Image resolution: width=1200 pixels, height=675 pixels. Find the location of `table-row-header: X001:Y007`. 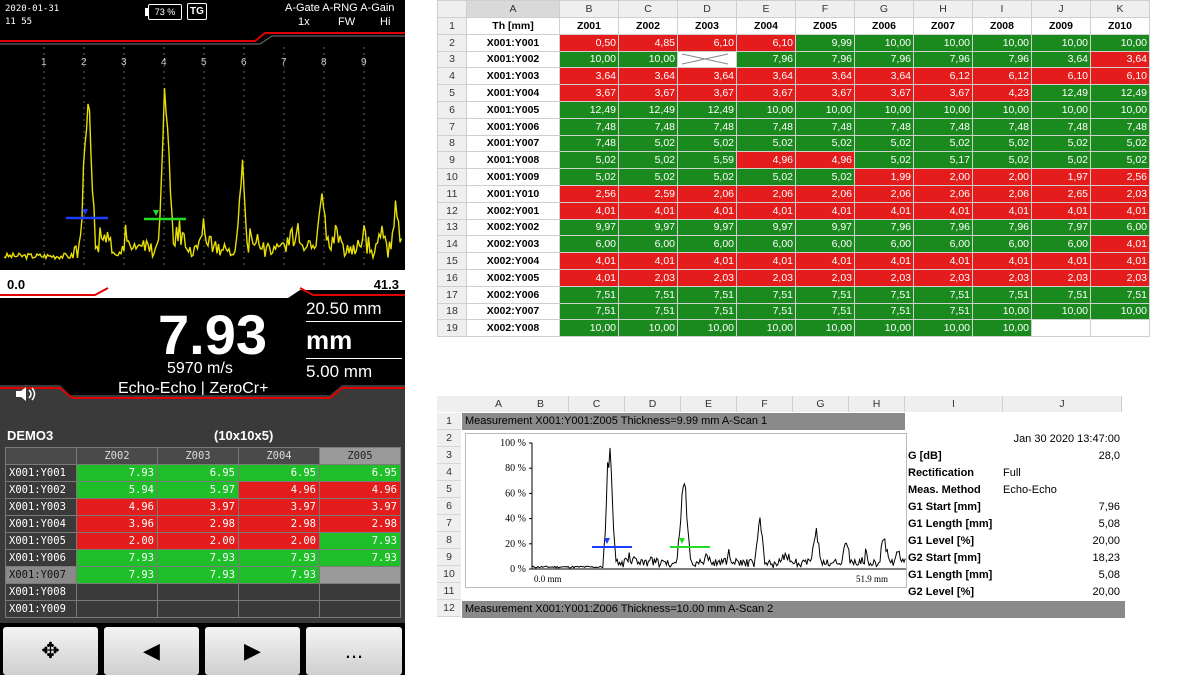

table-row-header: X001:Y007 is located at coordinates (41, 575).